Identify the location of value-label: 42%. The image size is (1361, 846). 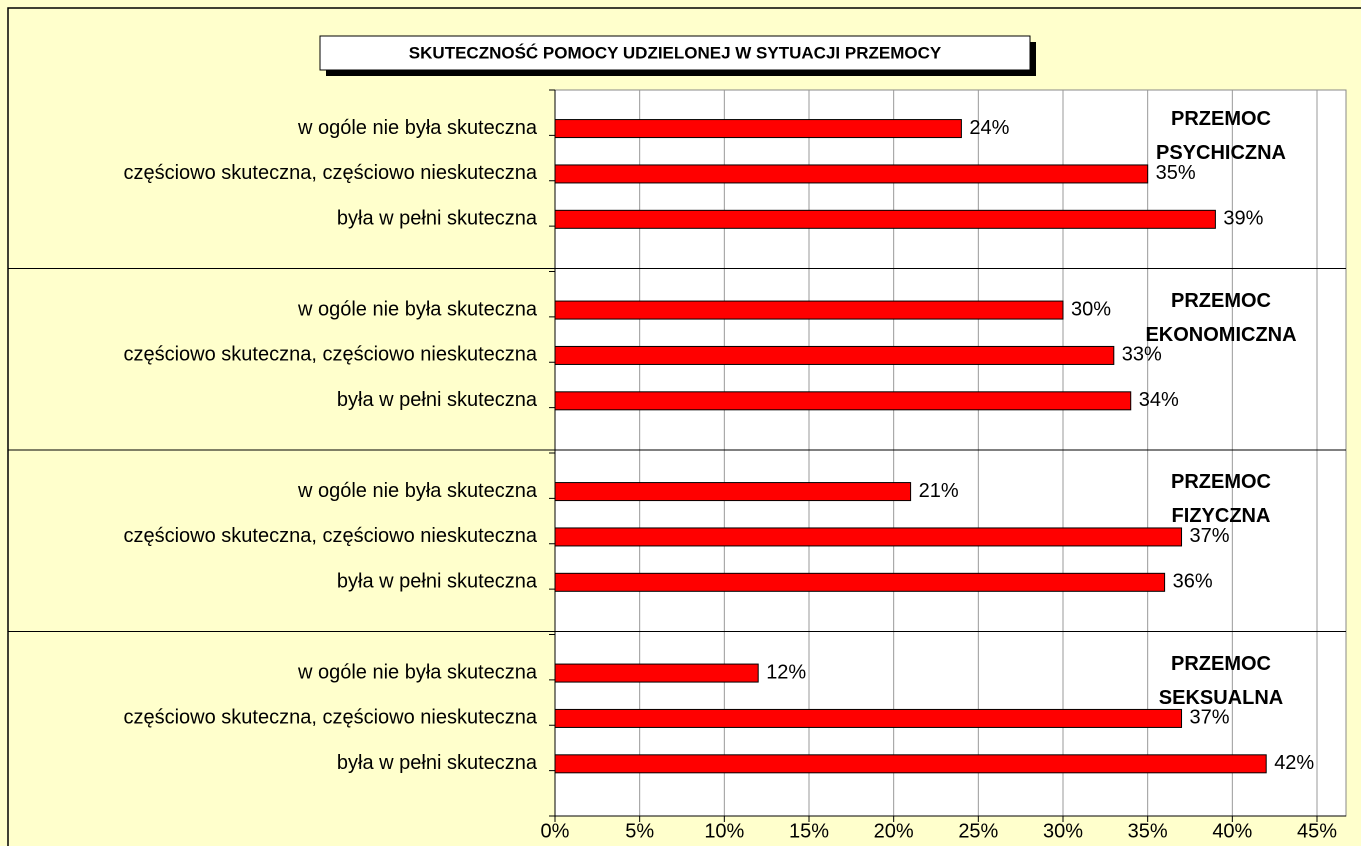
(1294, 763).